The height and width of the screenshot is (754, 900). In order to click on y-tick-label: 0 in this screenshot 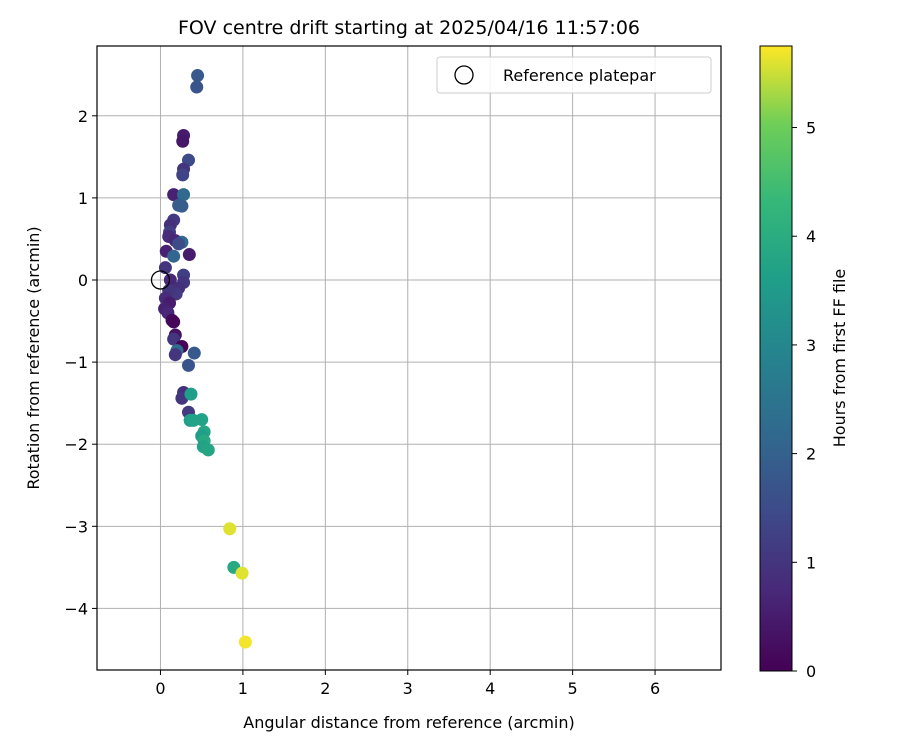, I will do `click(83, 280)`.